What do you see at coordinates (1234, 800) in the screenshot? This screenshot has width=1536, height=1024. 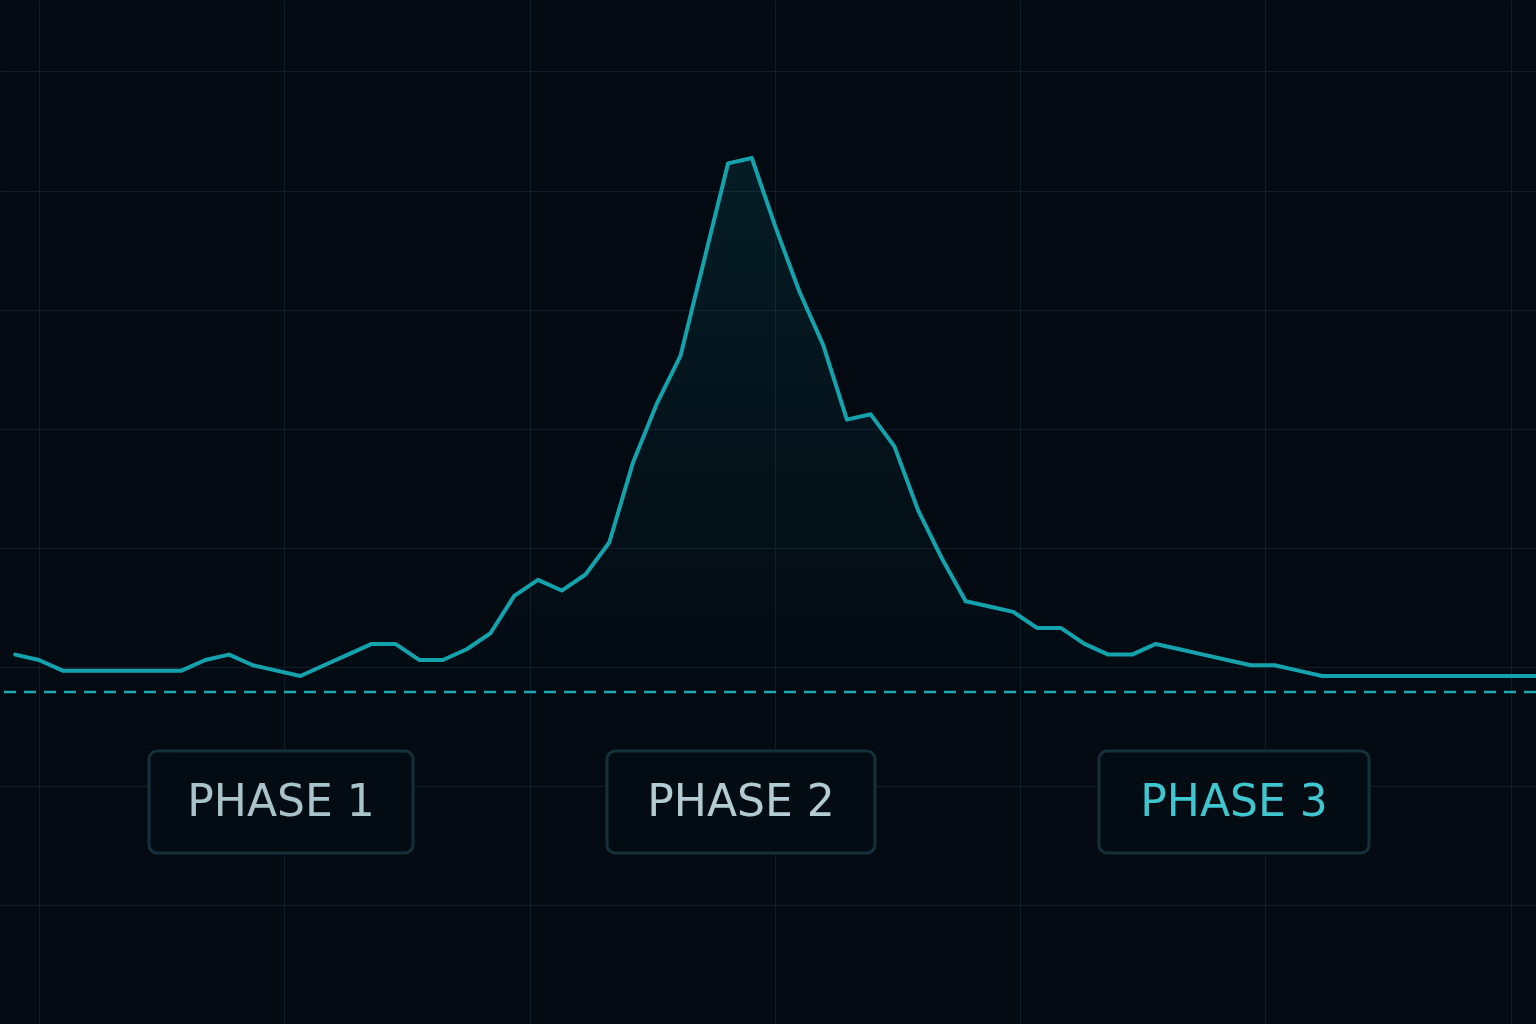 I see `text: PHASE 3` at bounding box center [1234, 800].